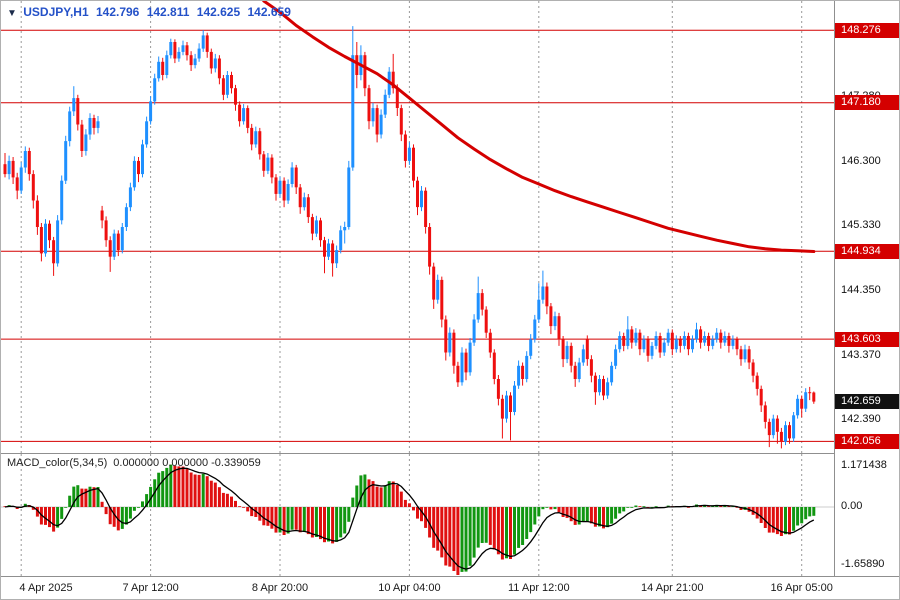 Image resolution: width=900 pixels, height=600 pixels. I want to click on price-tick-label: 143.370, so click(861, 354).